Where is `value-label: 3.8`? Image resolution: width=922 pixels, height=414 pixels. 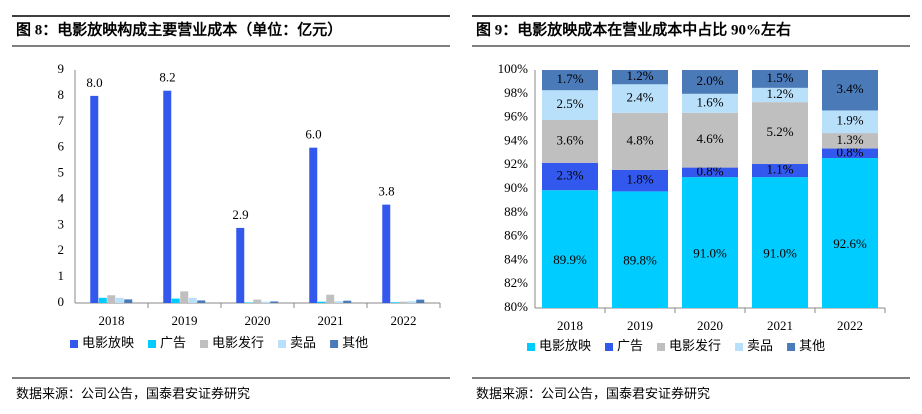 value-label: 3.8 is located at coordinates (386, 191).